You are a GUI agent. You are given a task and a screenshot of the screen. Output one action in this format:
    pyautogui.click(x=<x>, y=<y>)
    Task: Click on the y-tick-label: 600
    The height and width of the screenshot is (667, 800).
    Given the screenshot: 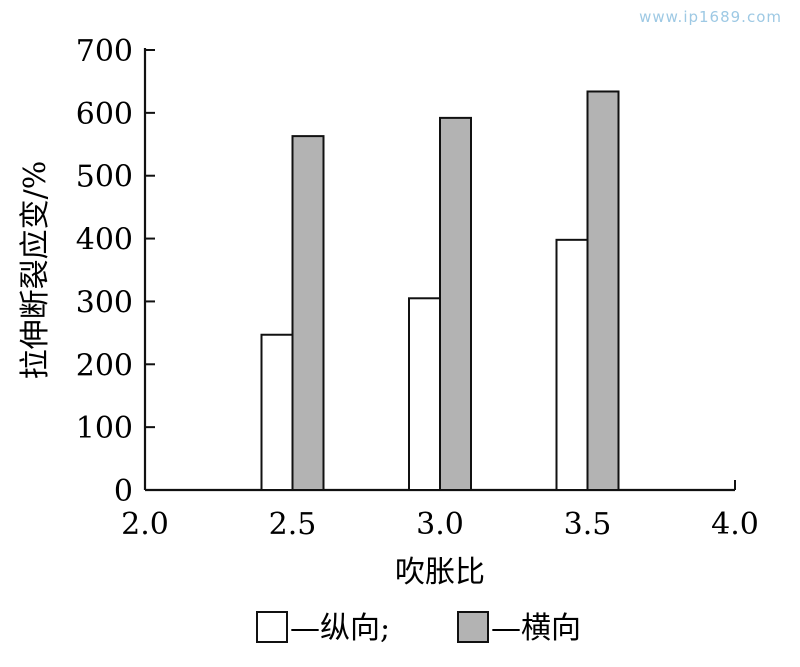 What is the action you would take?
    pyautogui.click(x=104, y=114)
    